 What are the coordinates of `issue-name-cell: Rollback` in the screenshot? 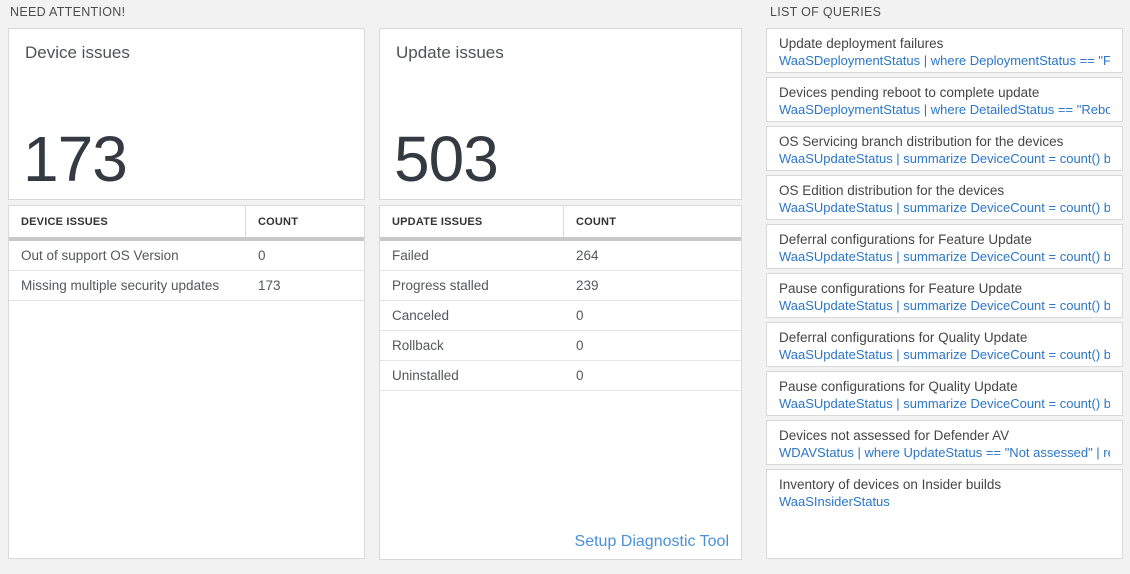 It's located at (418, 345).